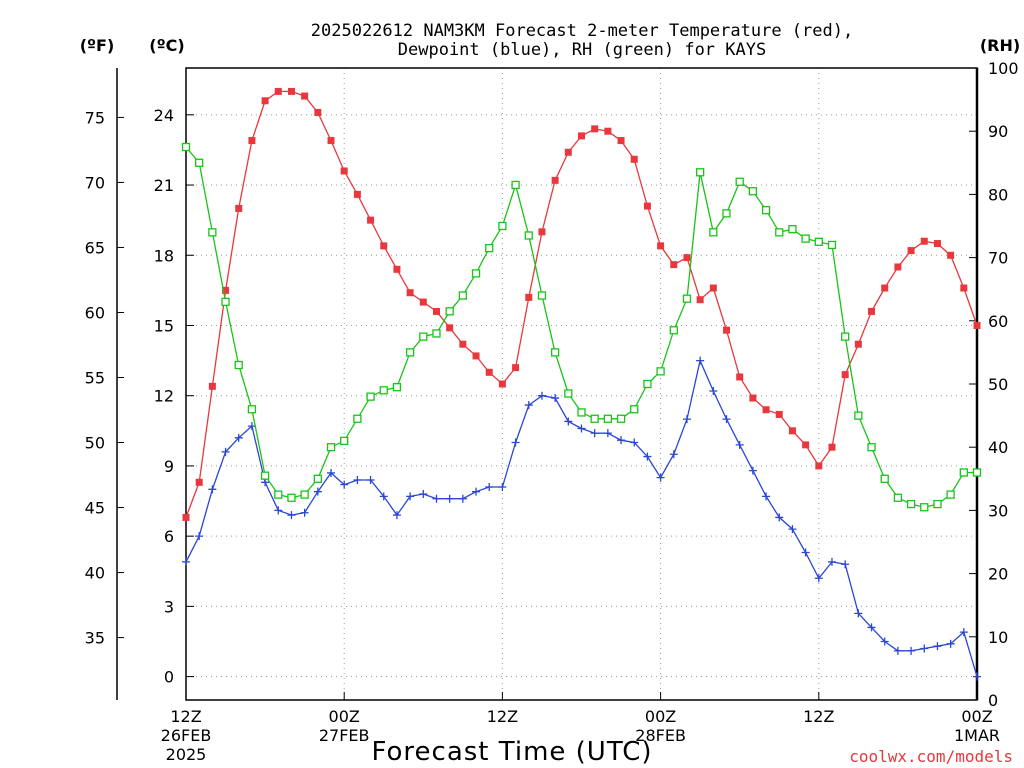 This screenshot has width=1024, height=768. Describe the element at coordinates (998, 258) in the screenshot. I see `rh-tick-label: 70` at that location.